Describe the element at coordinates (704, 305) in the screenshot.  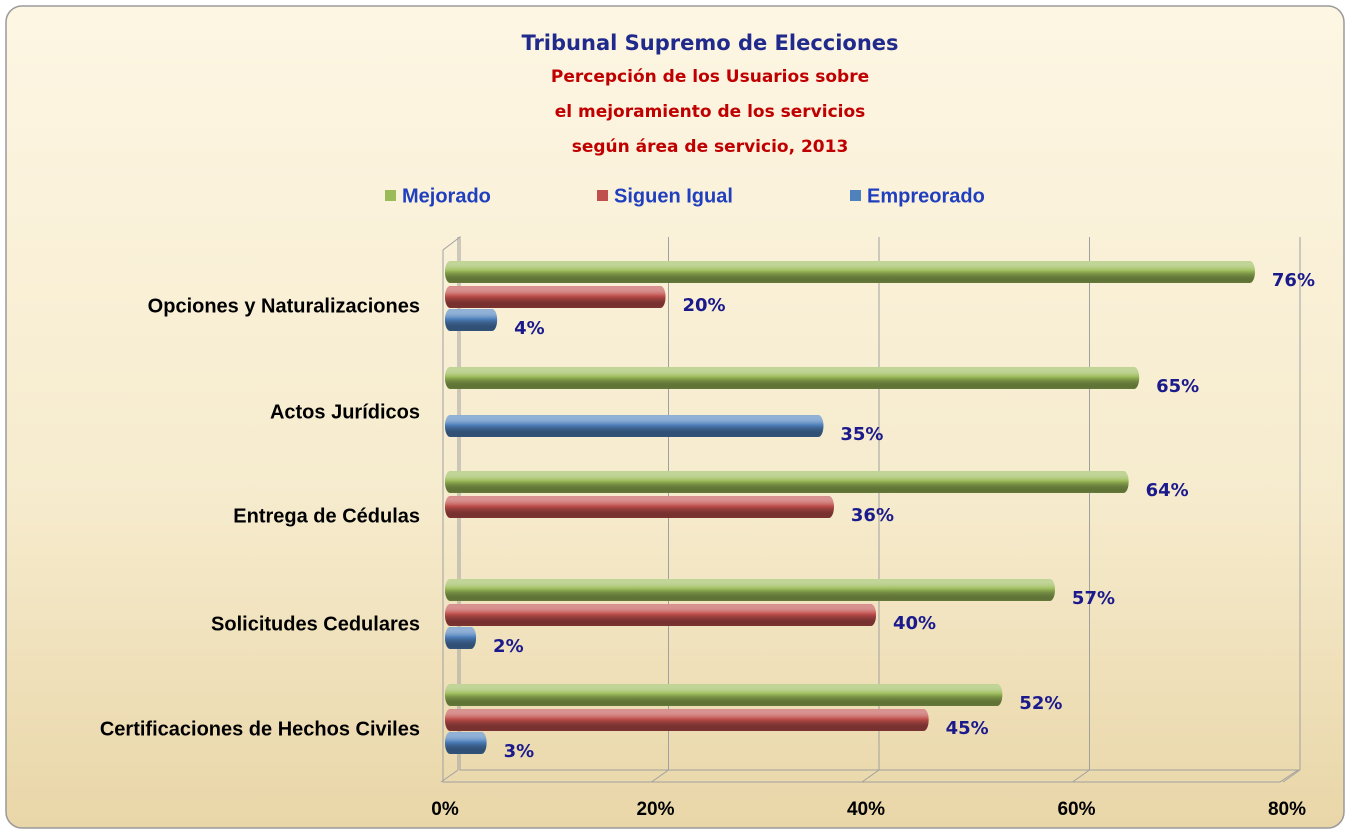
I see `data-label: 20%` at that location.